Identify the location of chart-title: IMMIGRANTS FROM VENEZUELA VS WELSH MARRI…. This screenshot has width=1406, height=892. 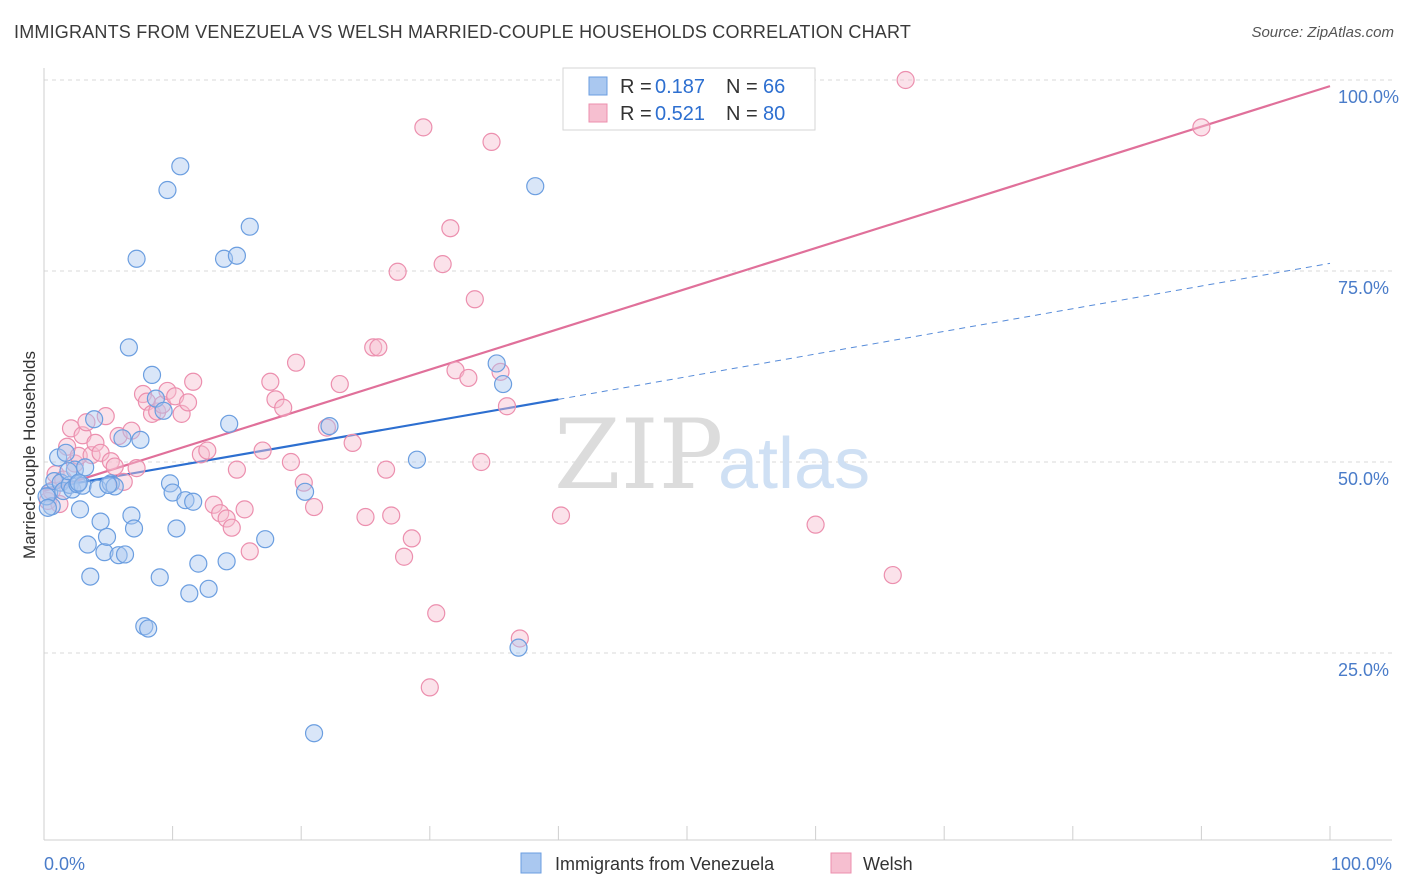
(463, 32).